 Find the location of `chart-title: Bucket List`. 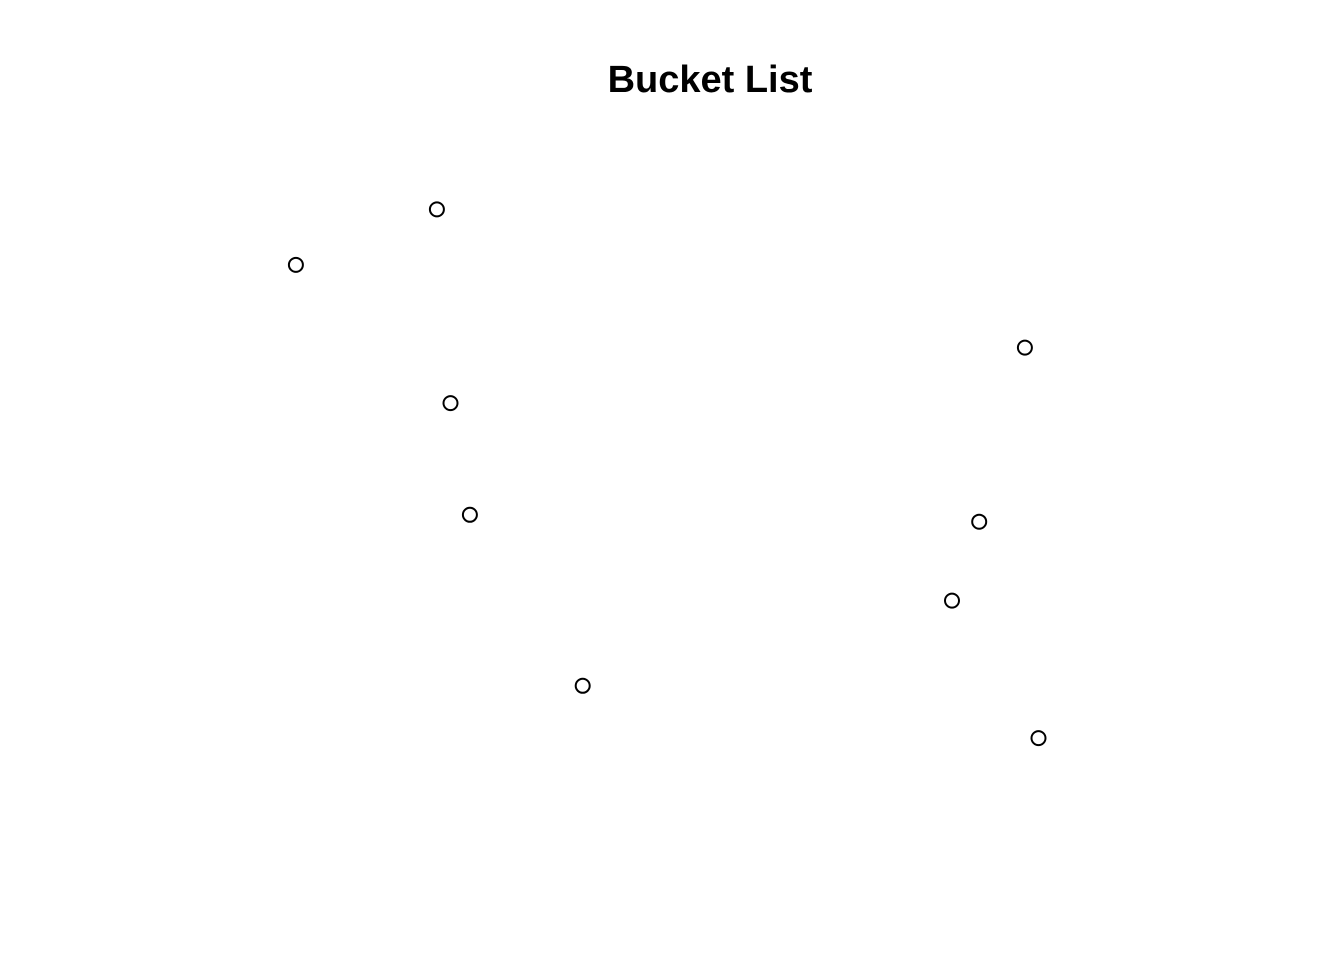

chart-title: Bucket List is located at coordinates (710, 80).